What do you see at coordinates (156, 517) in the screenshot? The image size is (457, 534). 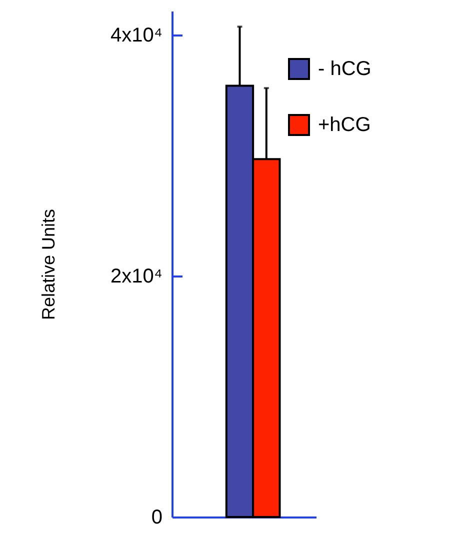 I see `y-tick-label: 0` at bounding box center [156, 517].